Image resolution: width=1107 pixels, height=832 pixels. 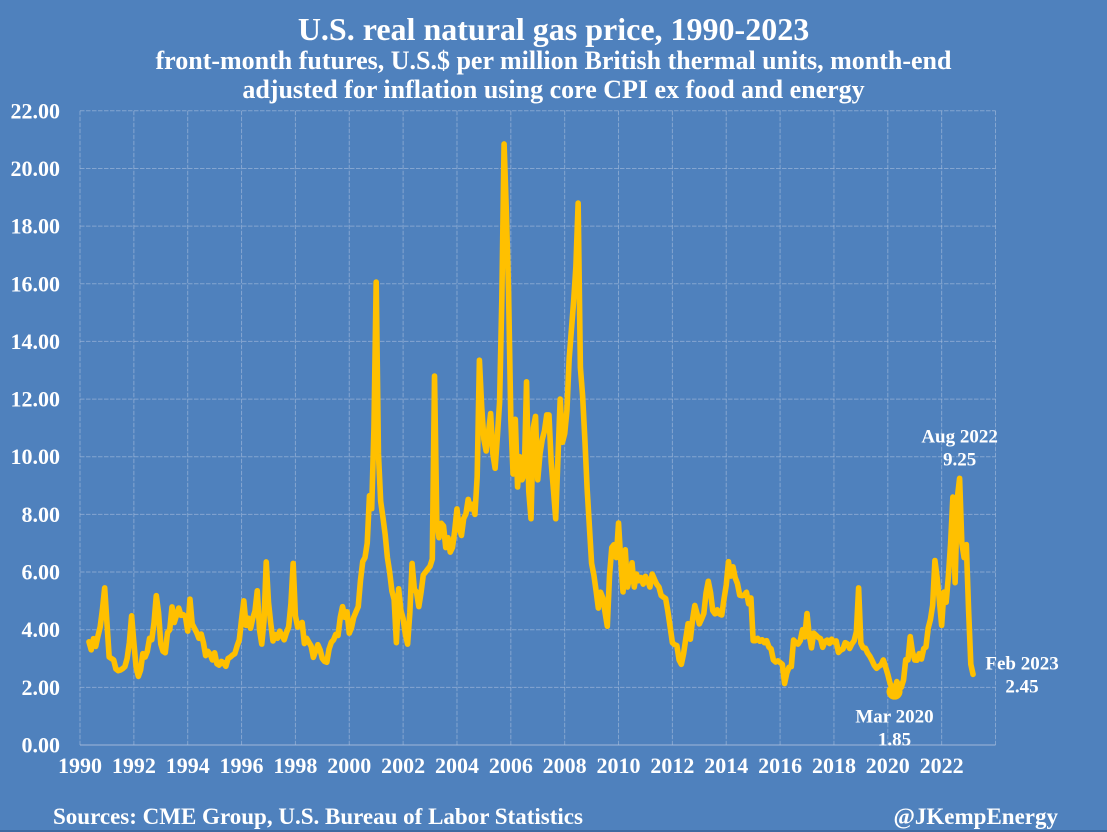 I want to click on x-tick-label: 2022, so click(x=942, y=765).